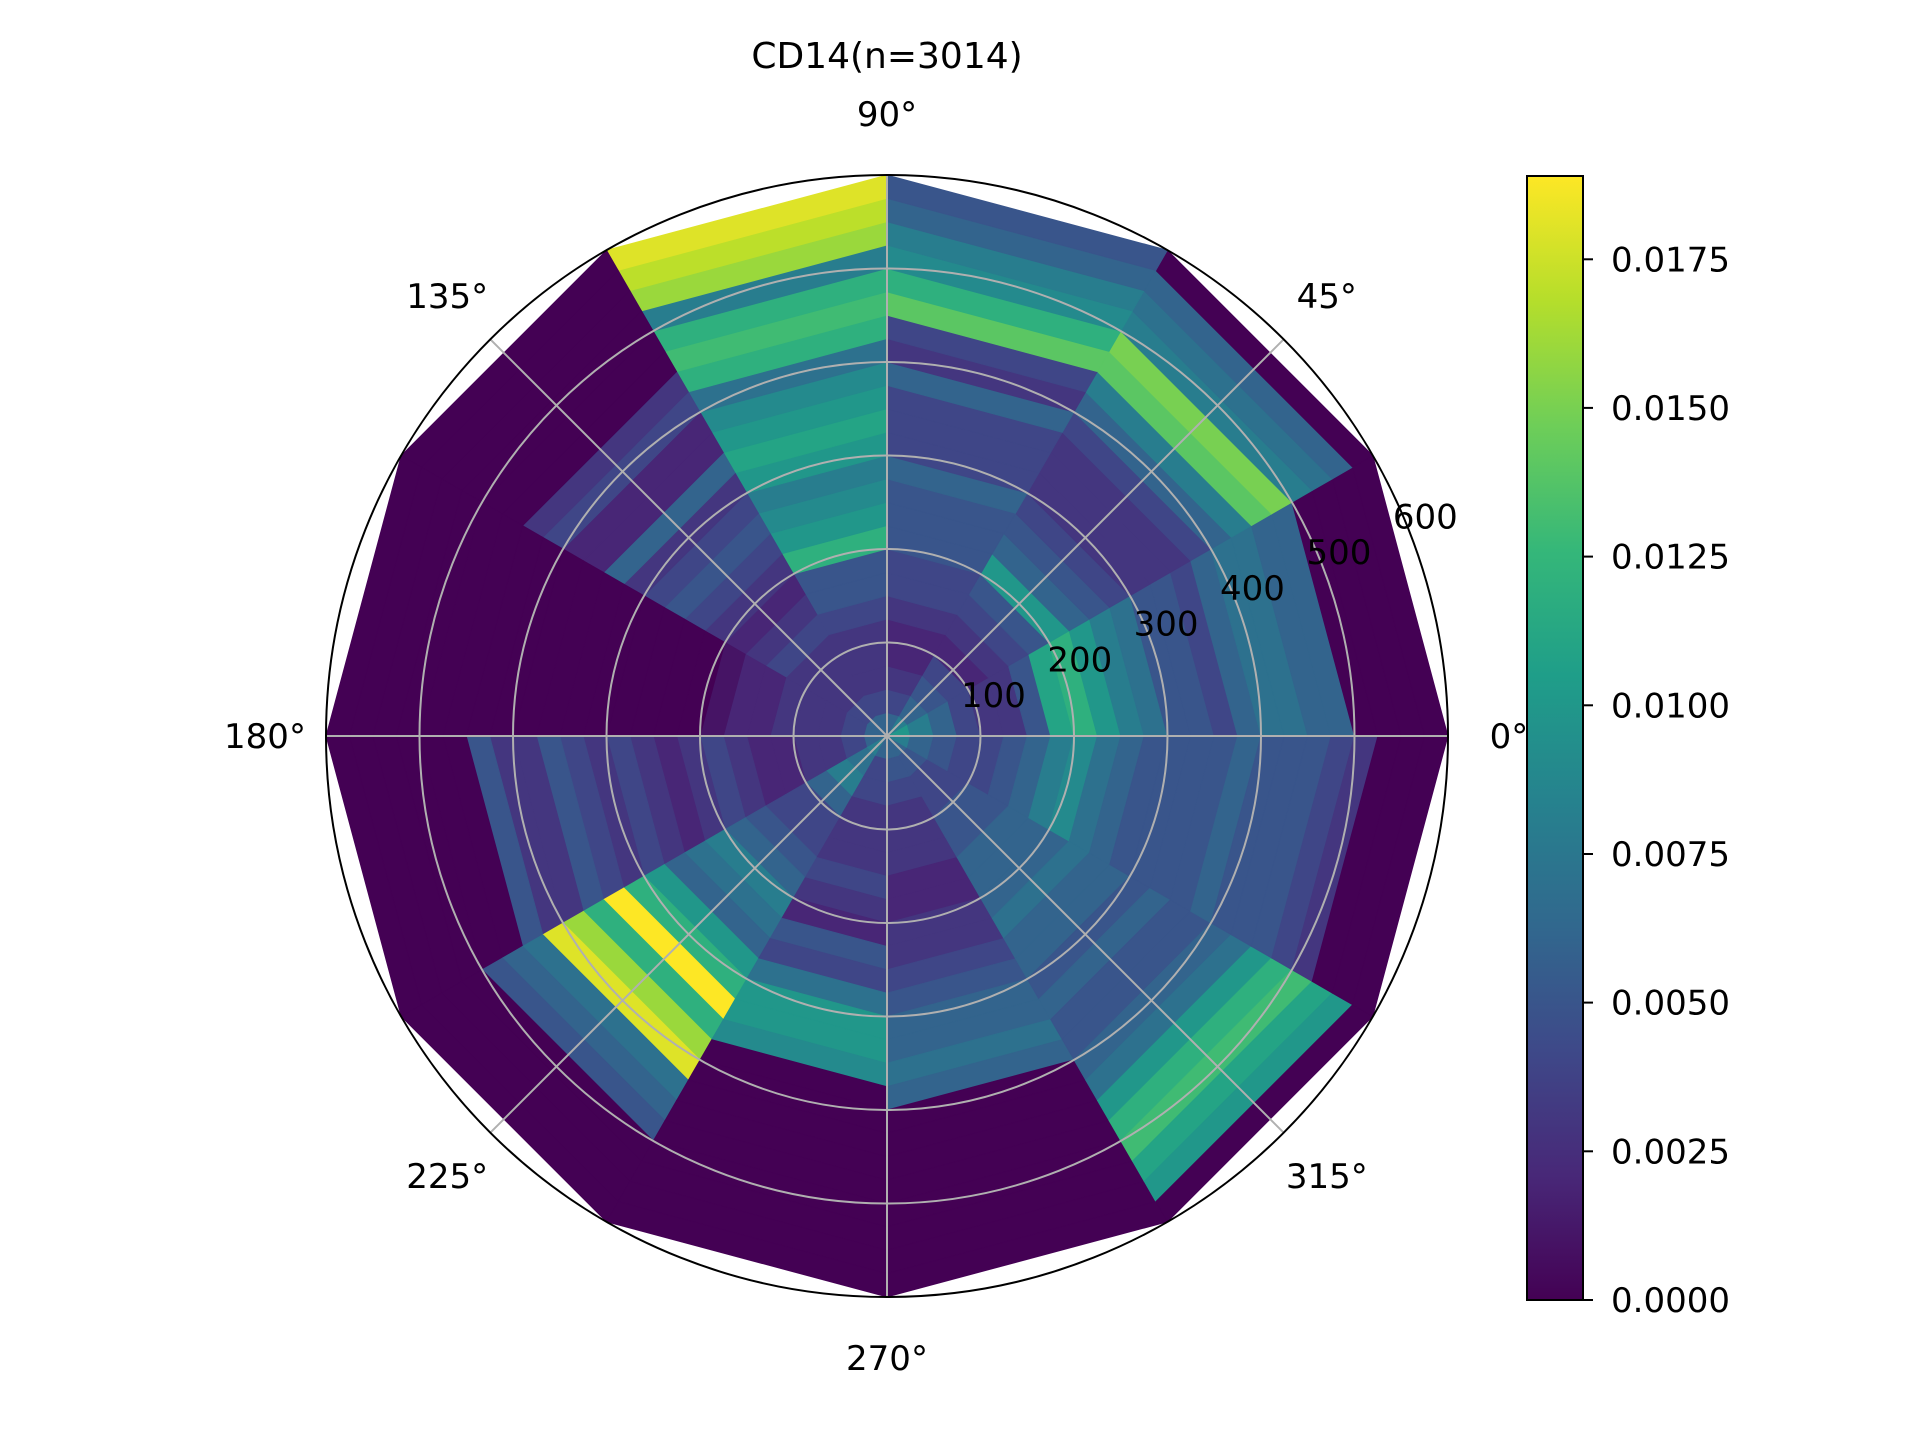 This screenshot has height=1440, width=1920. Describe the element at coordinates (1670, 1301) in the screenshot. I see `colorbar-tick-label: 0.0000` at that location.